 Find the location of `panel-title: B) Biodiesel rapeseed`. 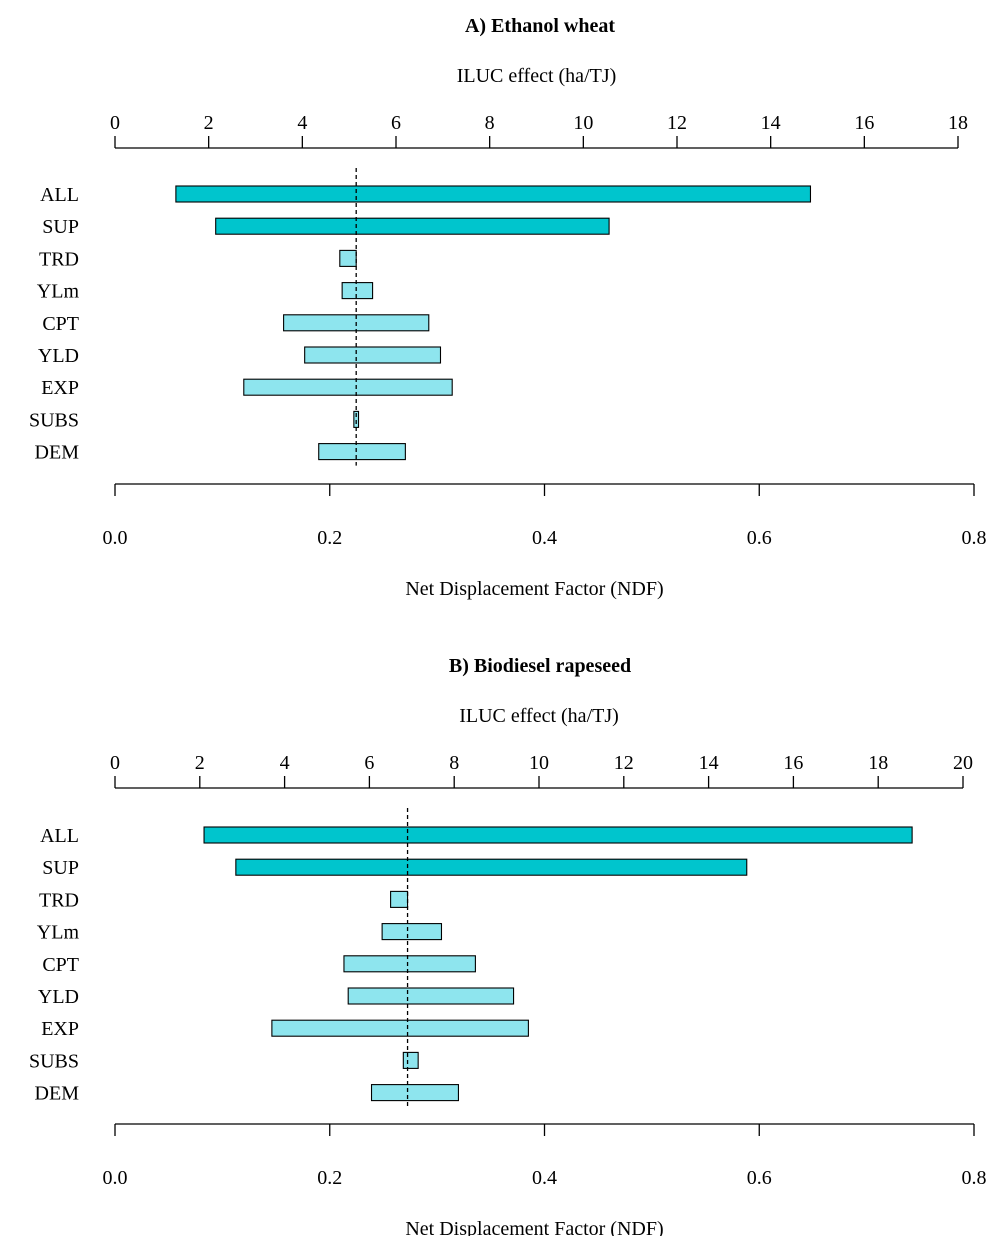

panel-title: B) Biodiesel rapeseed is located at coordinates (540, 666).